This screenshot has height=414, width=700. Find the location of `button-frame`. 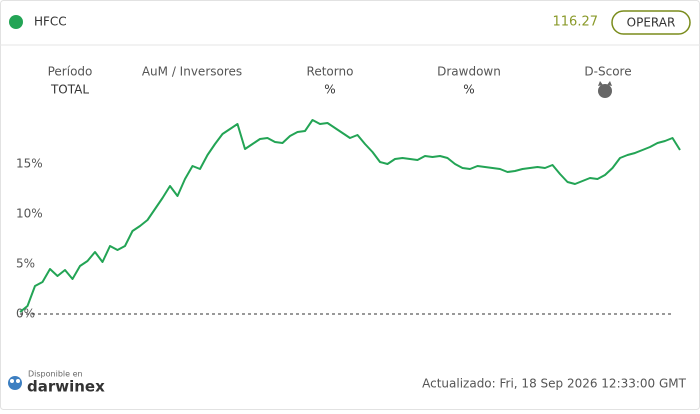

button-frame is located at coordinates (651, 22).